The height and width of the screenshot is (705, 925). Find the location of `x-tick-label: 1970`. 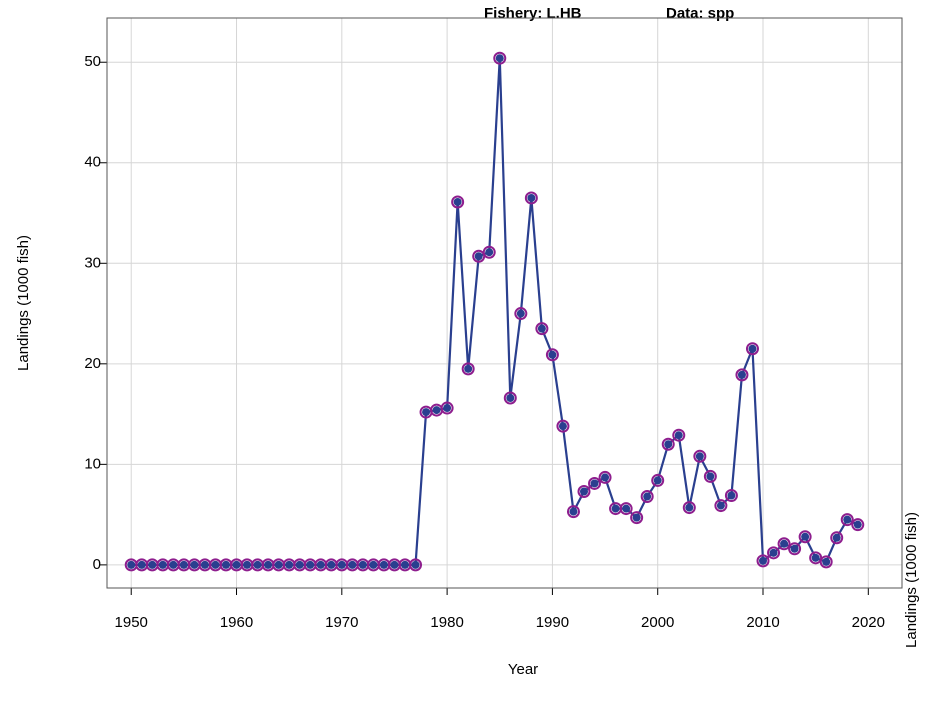

x-tick-label: 1970 is located at coordinates (341, 622).